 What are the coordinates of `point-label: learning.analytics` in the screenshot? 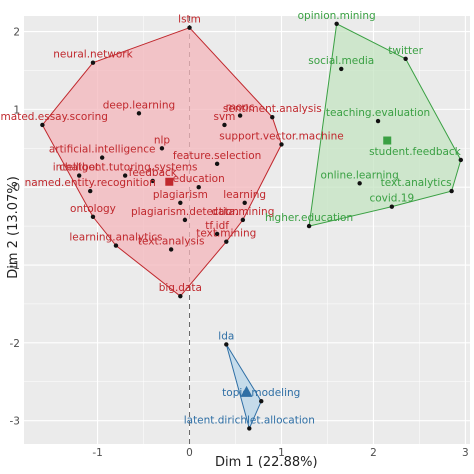 It's located at (115, 238).